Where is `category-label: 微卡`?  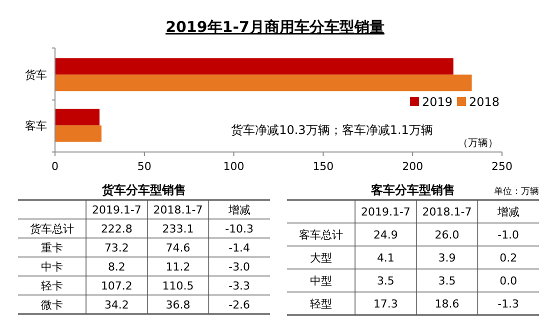 category-label: 微卡 is located at coordinates (52, 305).